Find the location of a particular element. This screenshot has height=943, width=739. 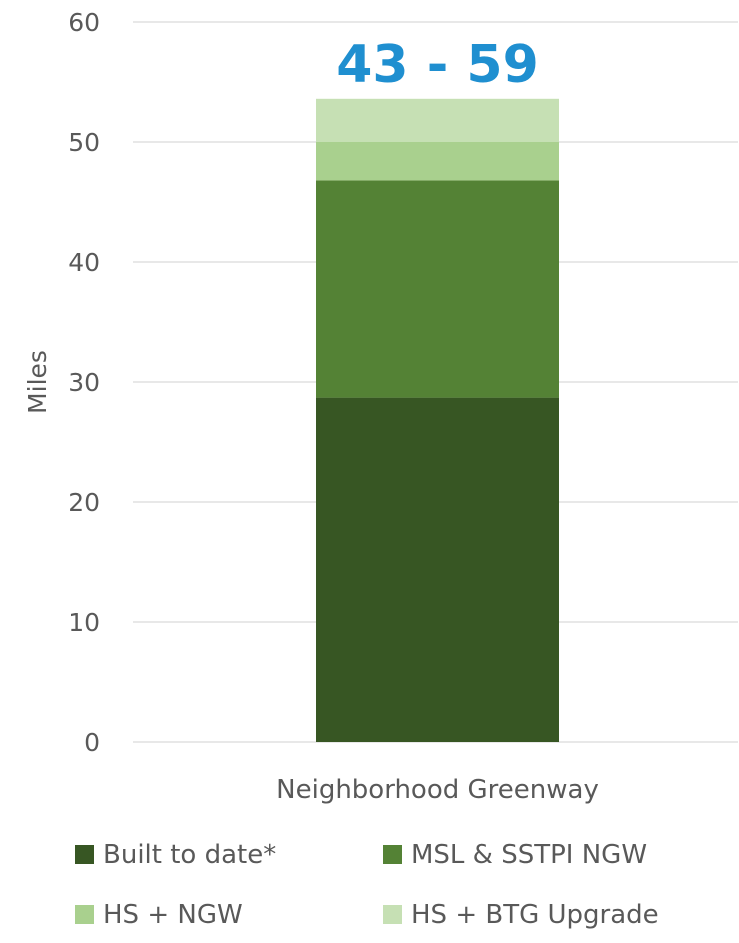

y-tick-label: 0 is located at coordinates (92, 742).